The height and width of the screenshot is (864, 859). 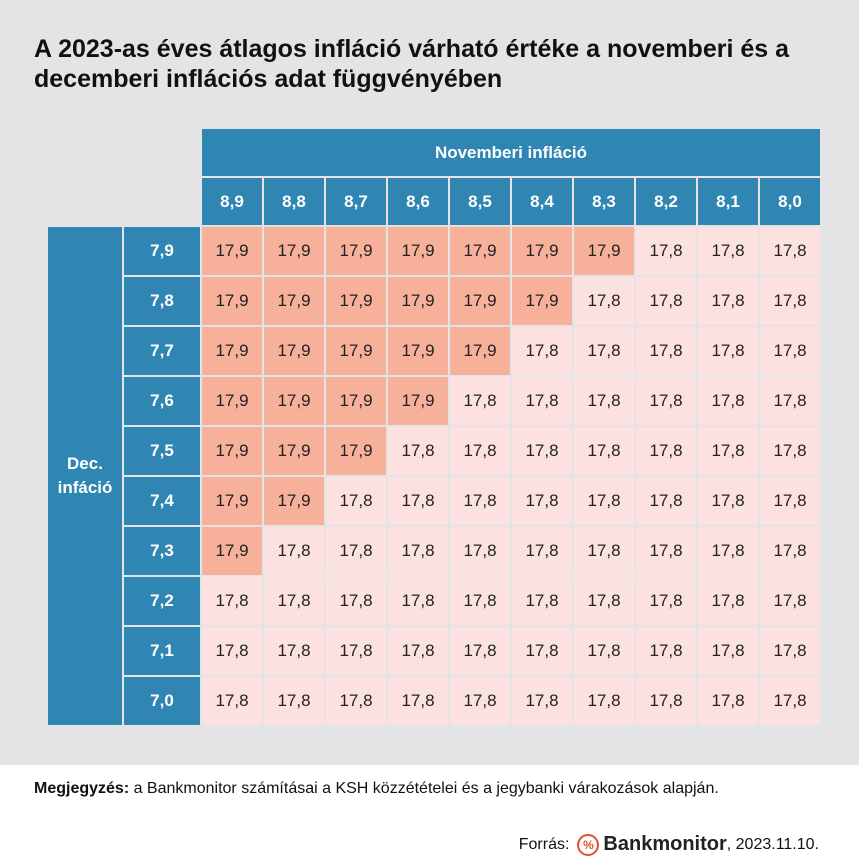 What do you see at coordinates (124, 177) in the screenshot?
I see `corner-spacer` at bounding box center [124, 177].